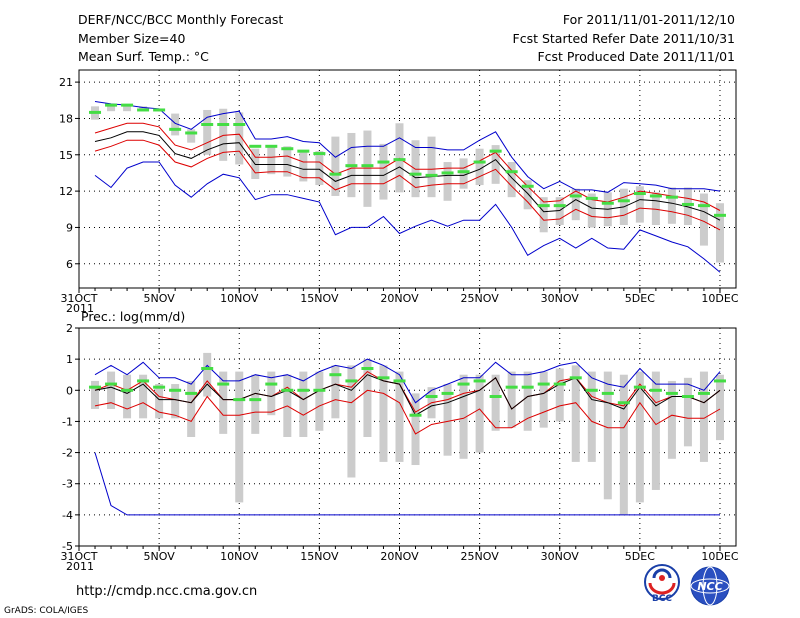 The height and width of the screenshot is (618, 800). What do you see at coordinates (66, 155) in the screenshot?
I see `y-tick-label: 15` at bounding box center [66, 155].